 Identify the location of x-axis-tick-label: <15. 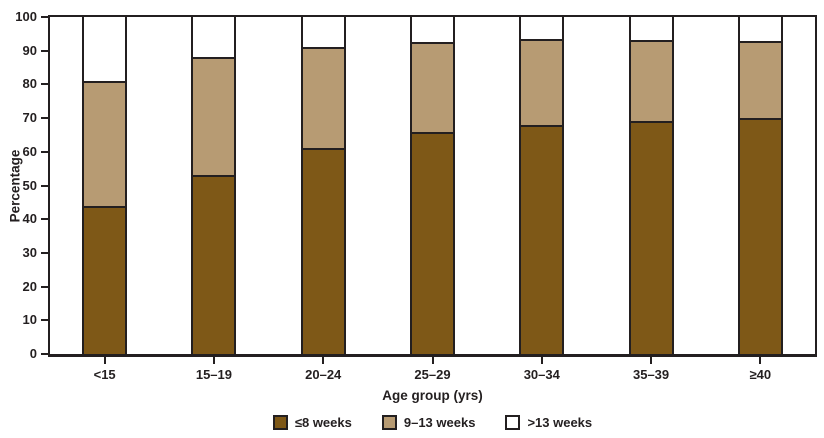
(104, 374).